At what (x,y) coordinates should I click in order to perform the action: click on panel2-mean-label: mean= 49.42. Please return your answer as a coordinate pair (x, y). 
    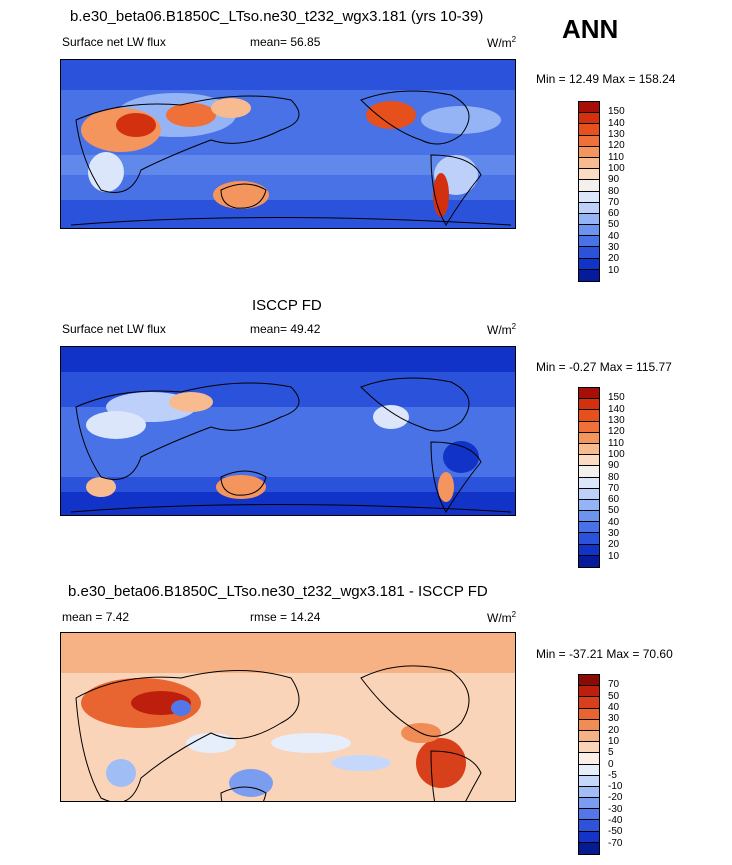
    Looking at the image, I should click on (285, 329).